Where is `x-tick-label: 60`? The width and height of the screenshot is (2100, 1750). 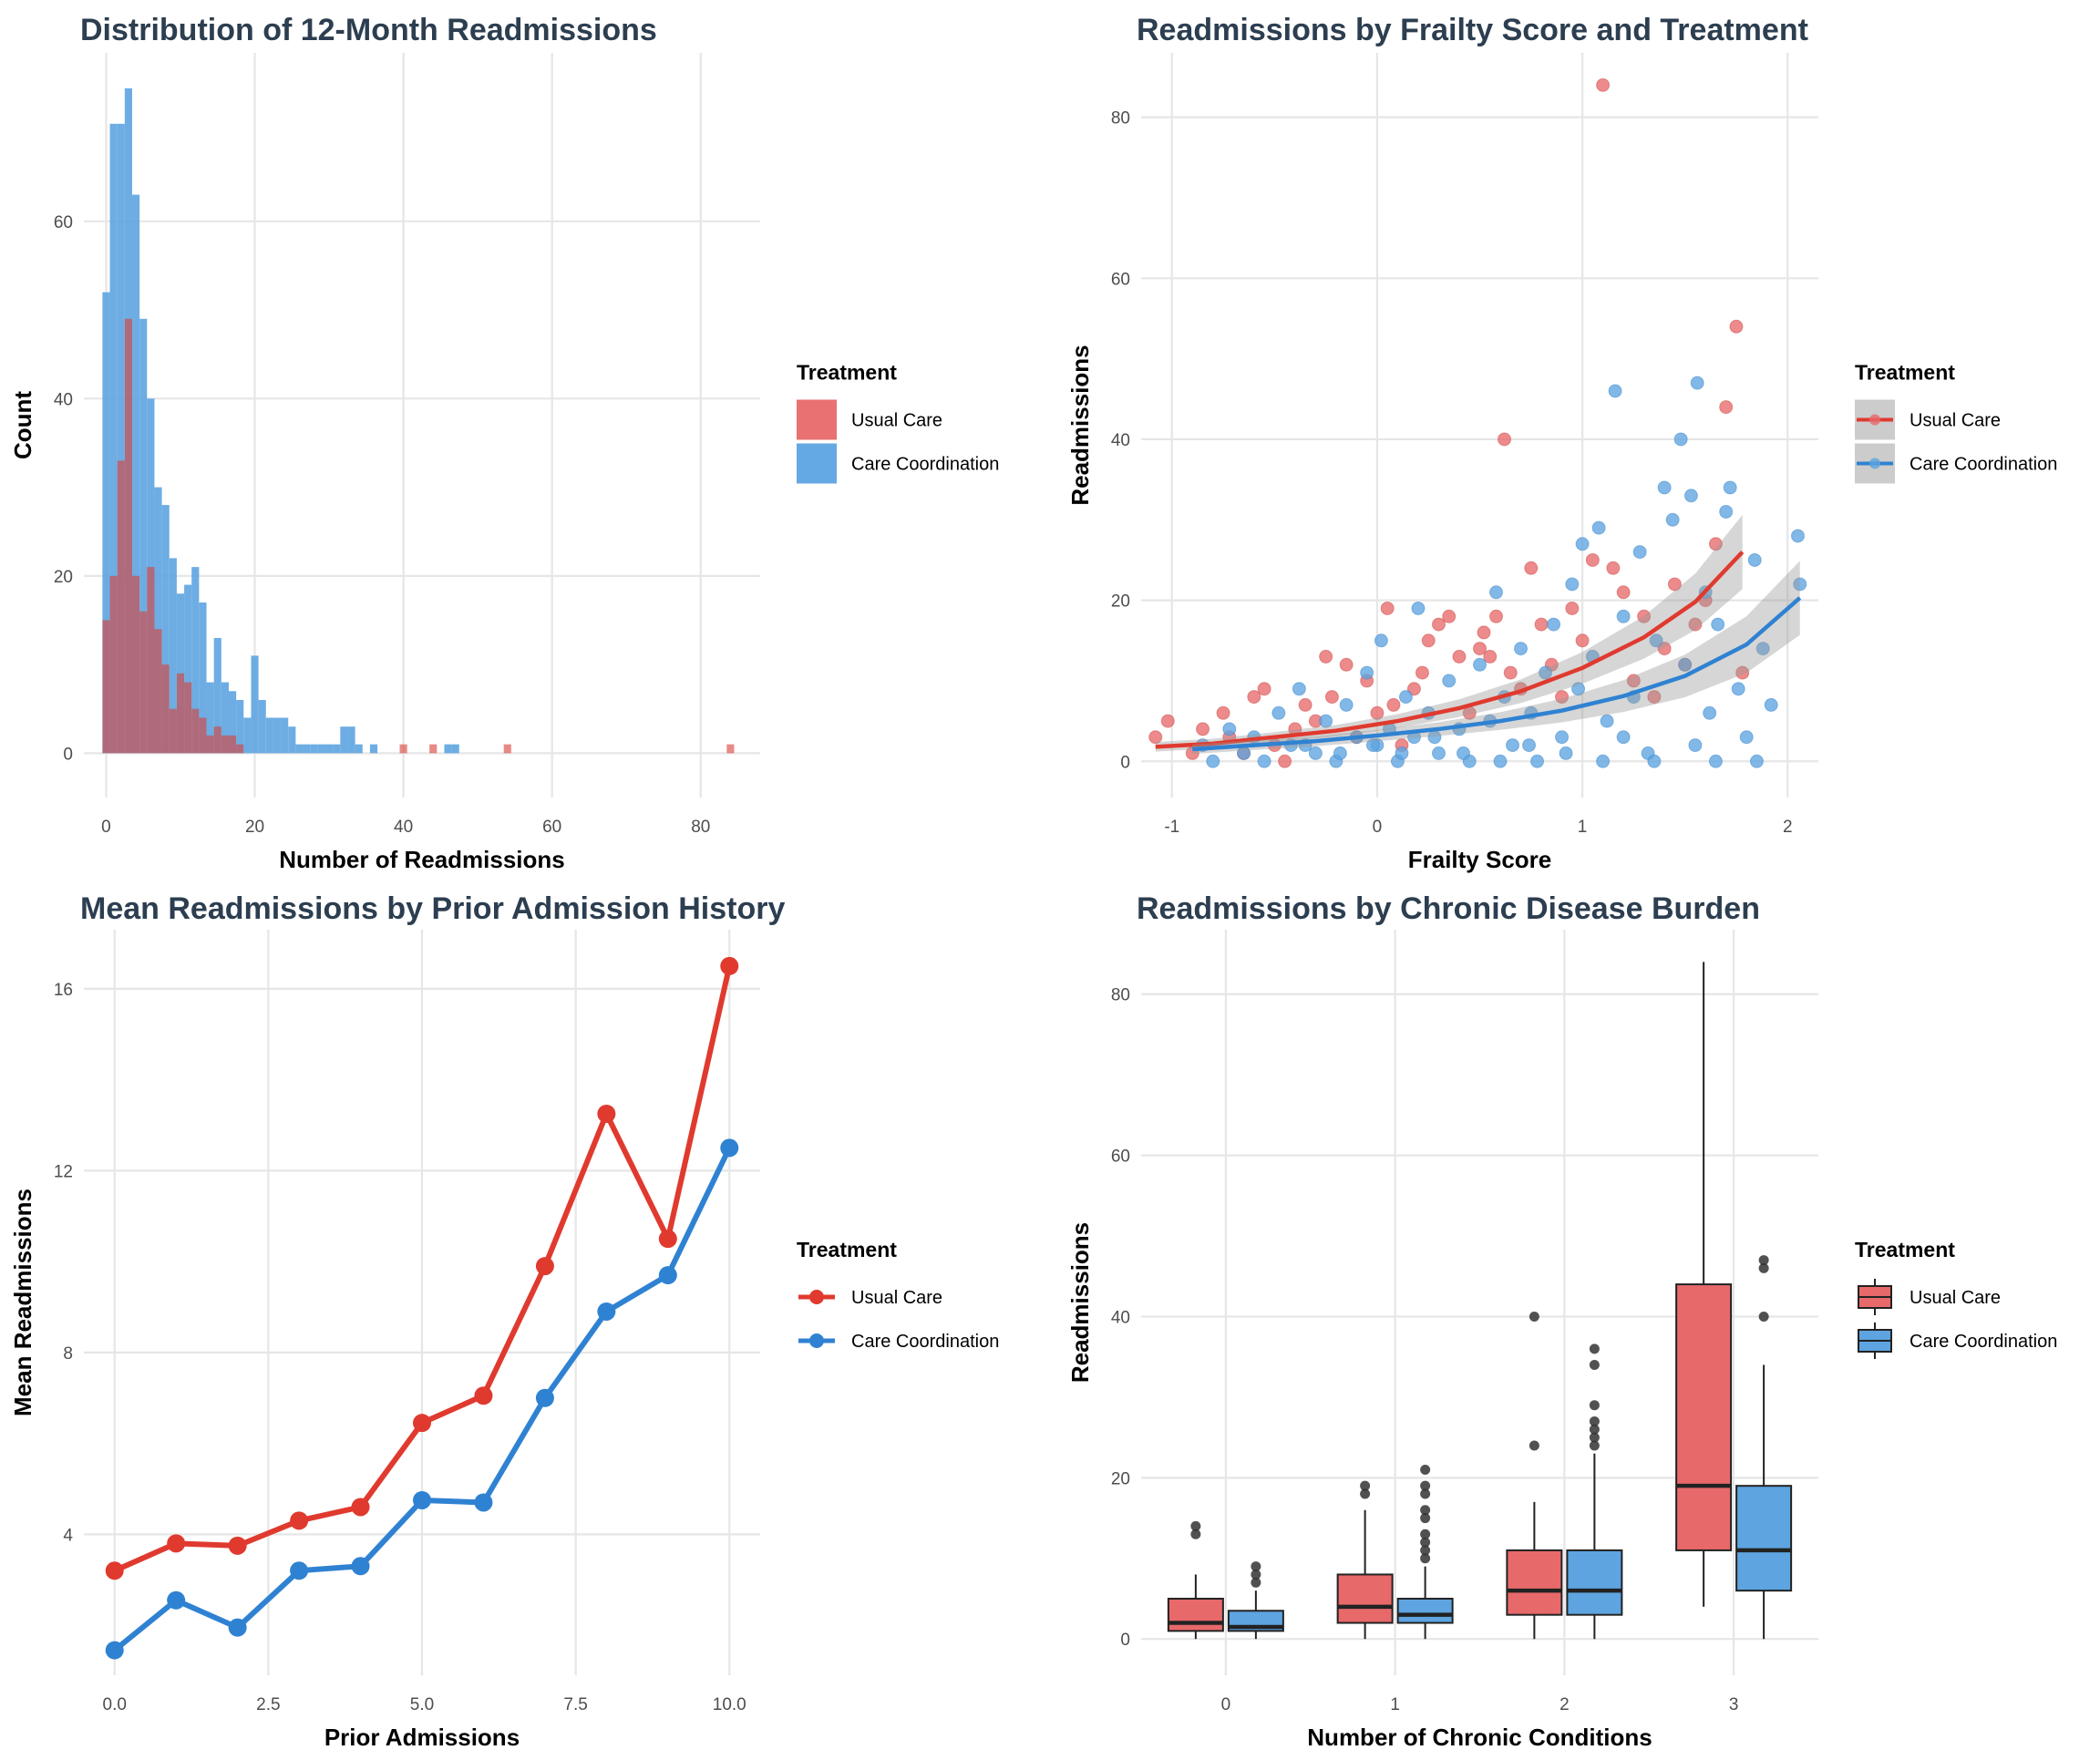
x-tick-label: 60 is located at coordinates (552, 828).